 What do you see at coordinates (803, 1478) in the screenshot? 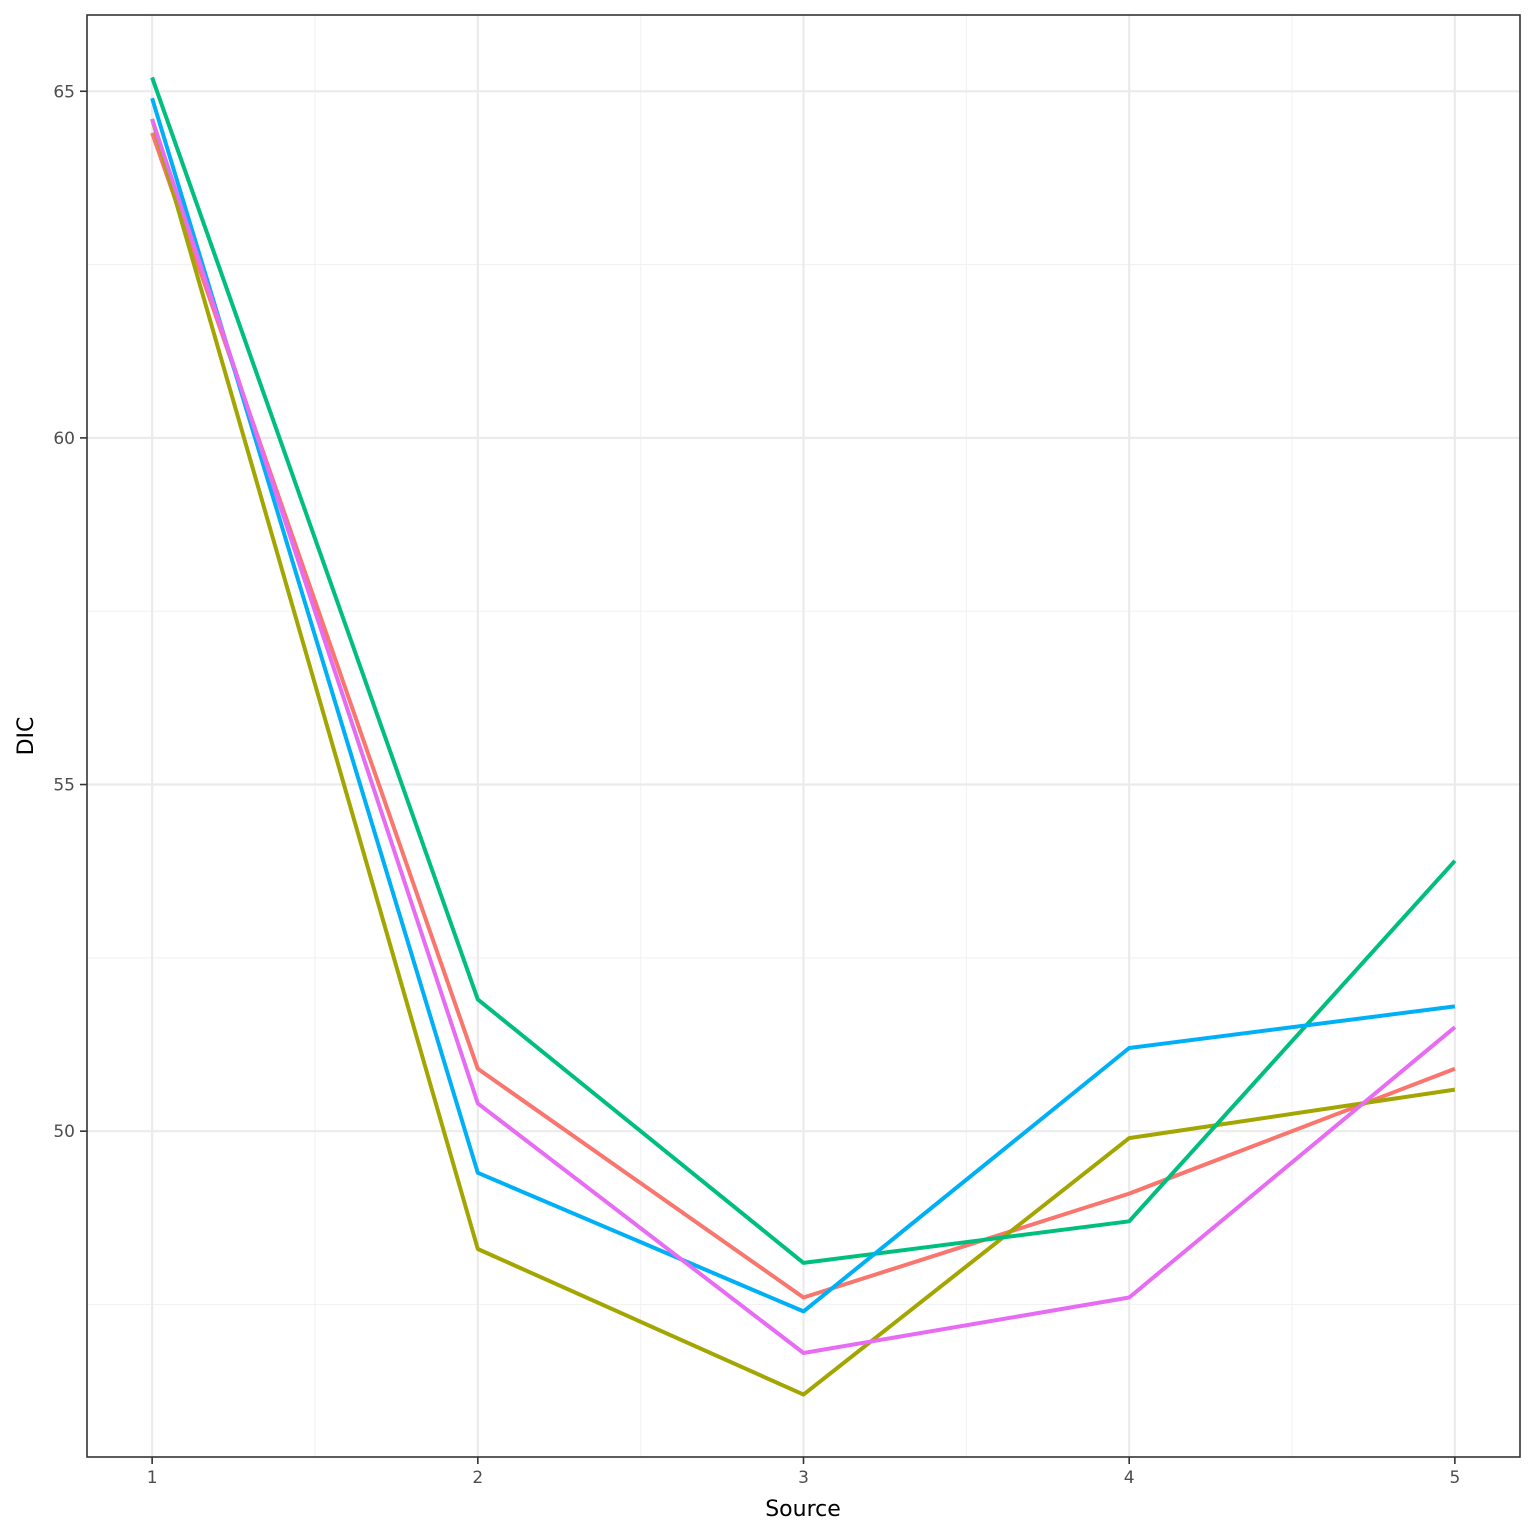
I see `x-tick-label: 3` at bounding box center [803, 1478].